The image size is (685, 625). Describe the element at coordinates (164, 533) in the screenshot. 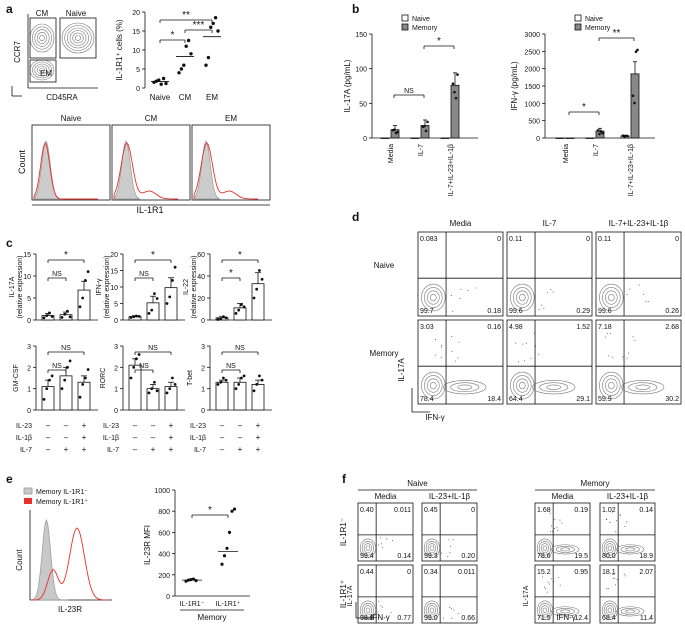

I see `il23r-mfi-tick-label: 600` at that location.